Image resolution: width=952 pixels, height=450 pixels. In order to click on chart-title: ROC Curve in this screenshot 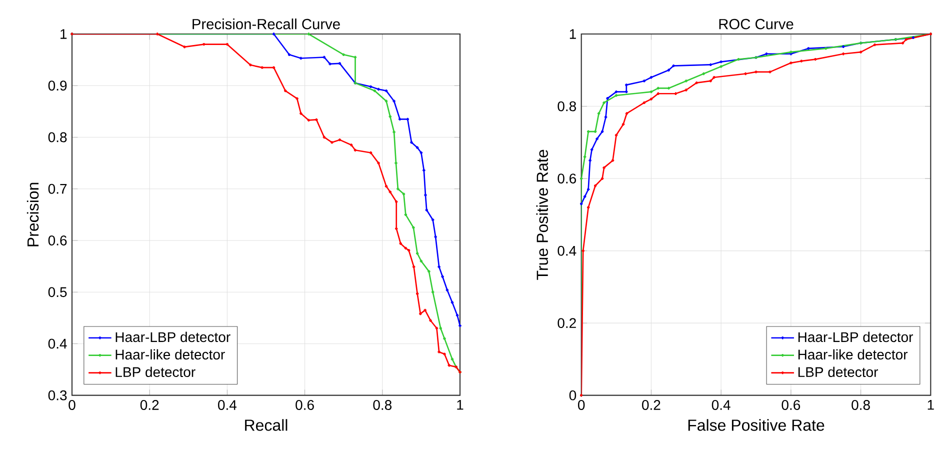, I will do `click(756, 24)`.